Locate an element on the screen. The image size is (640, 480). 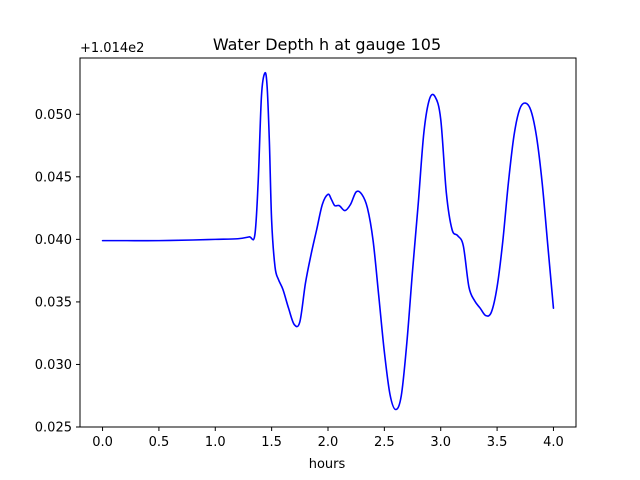
x-tick-label: 0.5 is located at coordinates (159, 442).